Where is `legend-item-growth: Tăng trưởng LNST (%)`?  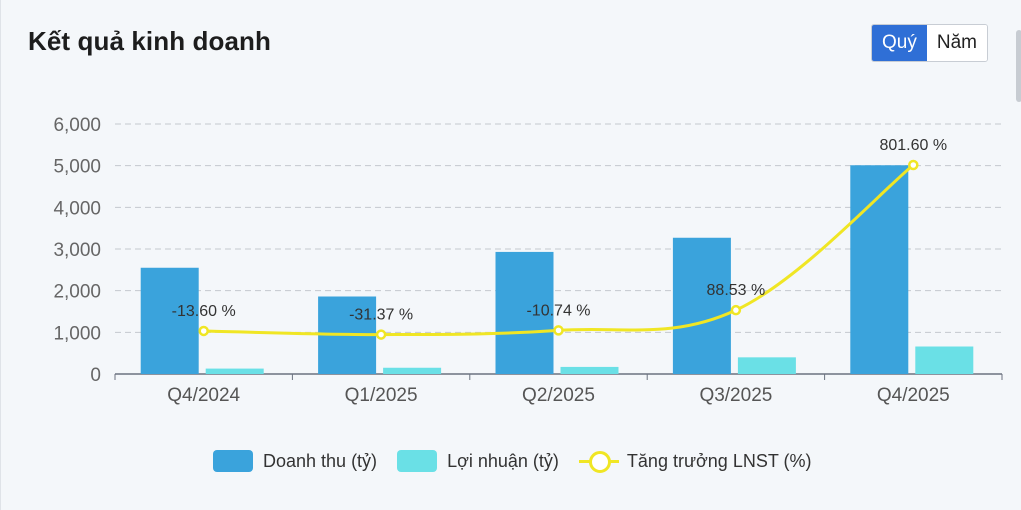 legend-item-growth: Tăng trưởng LNST (%) is located at coordinates (695, 461).